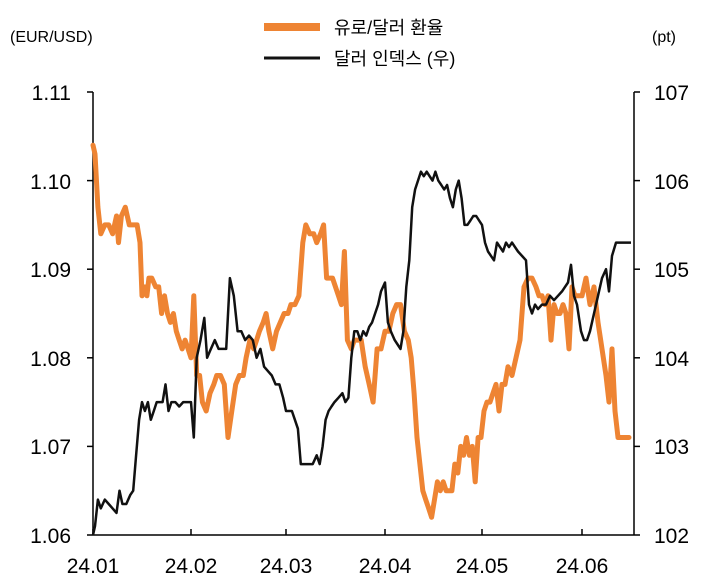  What do you see at coordinates (482, 566) in the screenshot?
I see `x-tick-label: 24.05` at bounding box center [482, 566].